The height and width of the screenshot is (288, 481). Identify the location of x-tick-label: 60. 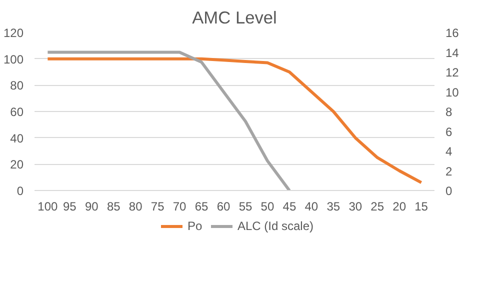
(223, 207).